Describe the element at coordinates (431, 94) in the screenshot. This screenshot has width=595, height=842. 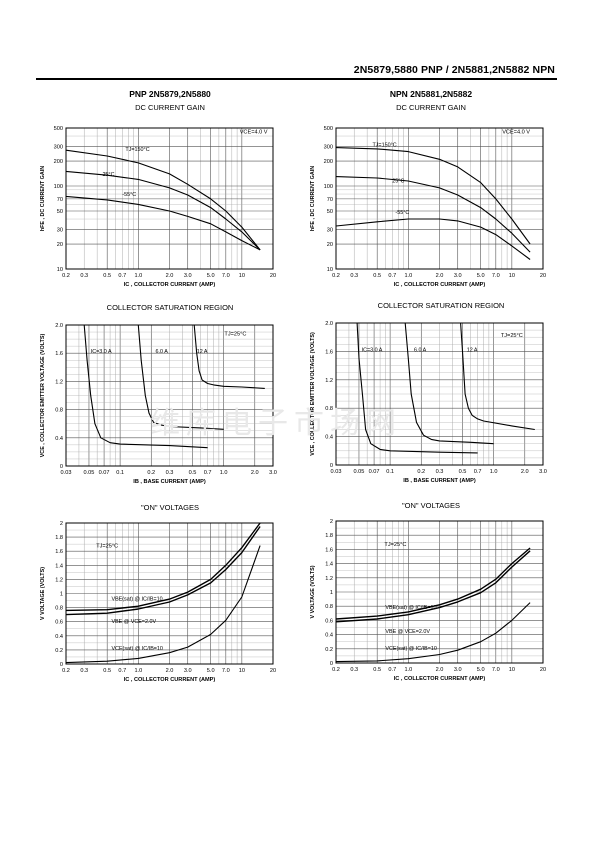
I see `npn-column-title: NPN 2N5881,2N5882` at that location.